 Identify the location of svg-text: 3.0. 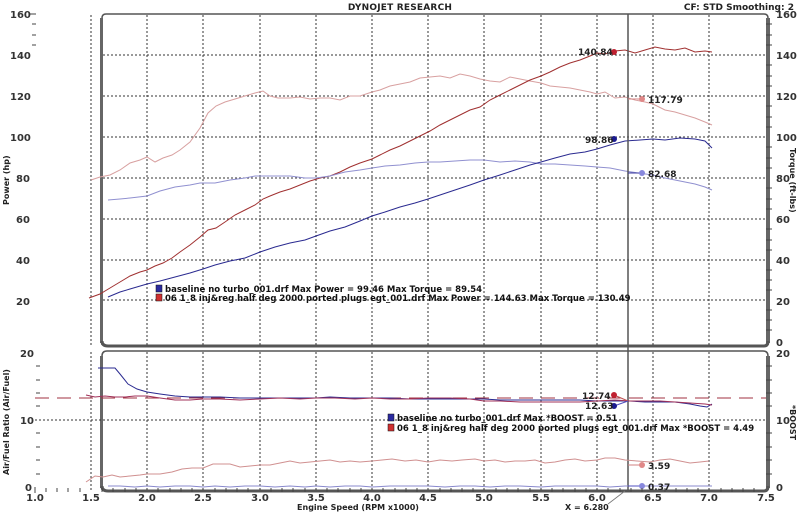
(260, 498).